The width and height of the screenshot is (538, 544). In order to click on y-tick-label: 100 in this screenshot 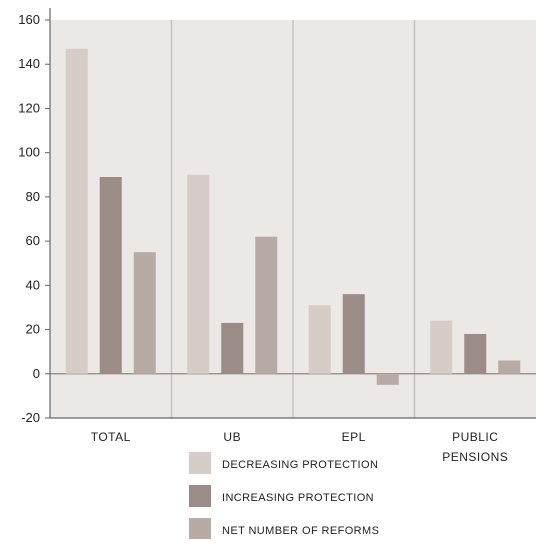, I will do `click(29, 152)`.